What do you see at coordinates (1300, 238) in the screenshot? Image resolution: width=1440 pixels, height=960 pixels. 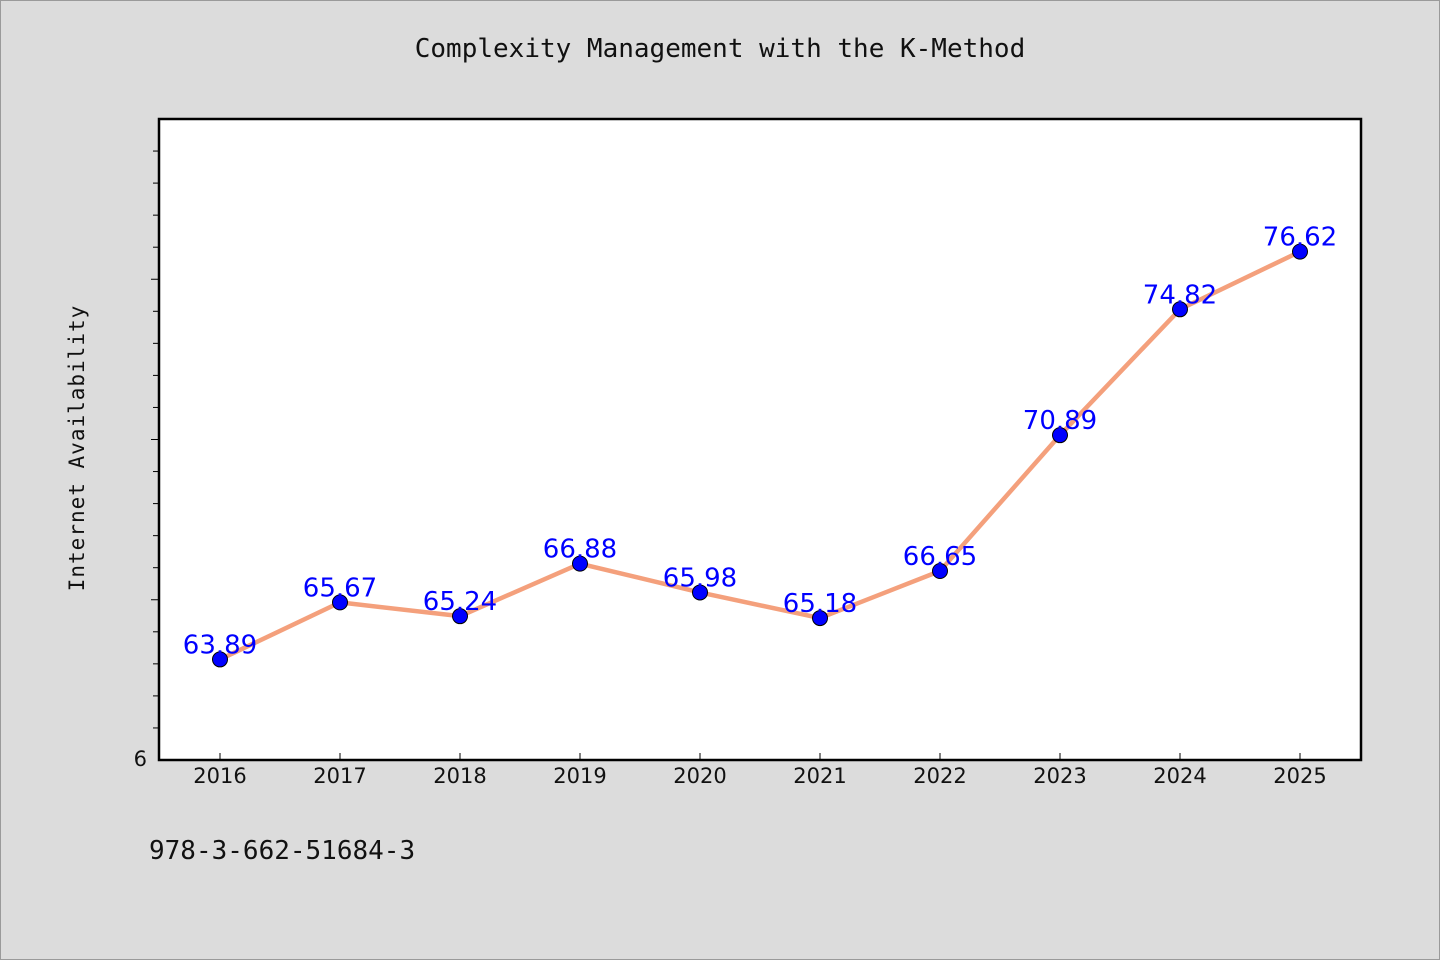 I see `data-label: 76.62` at bounding box center [1300, 238].